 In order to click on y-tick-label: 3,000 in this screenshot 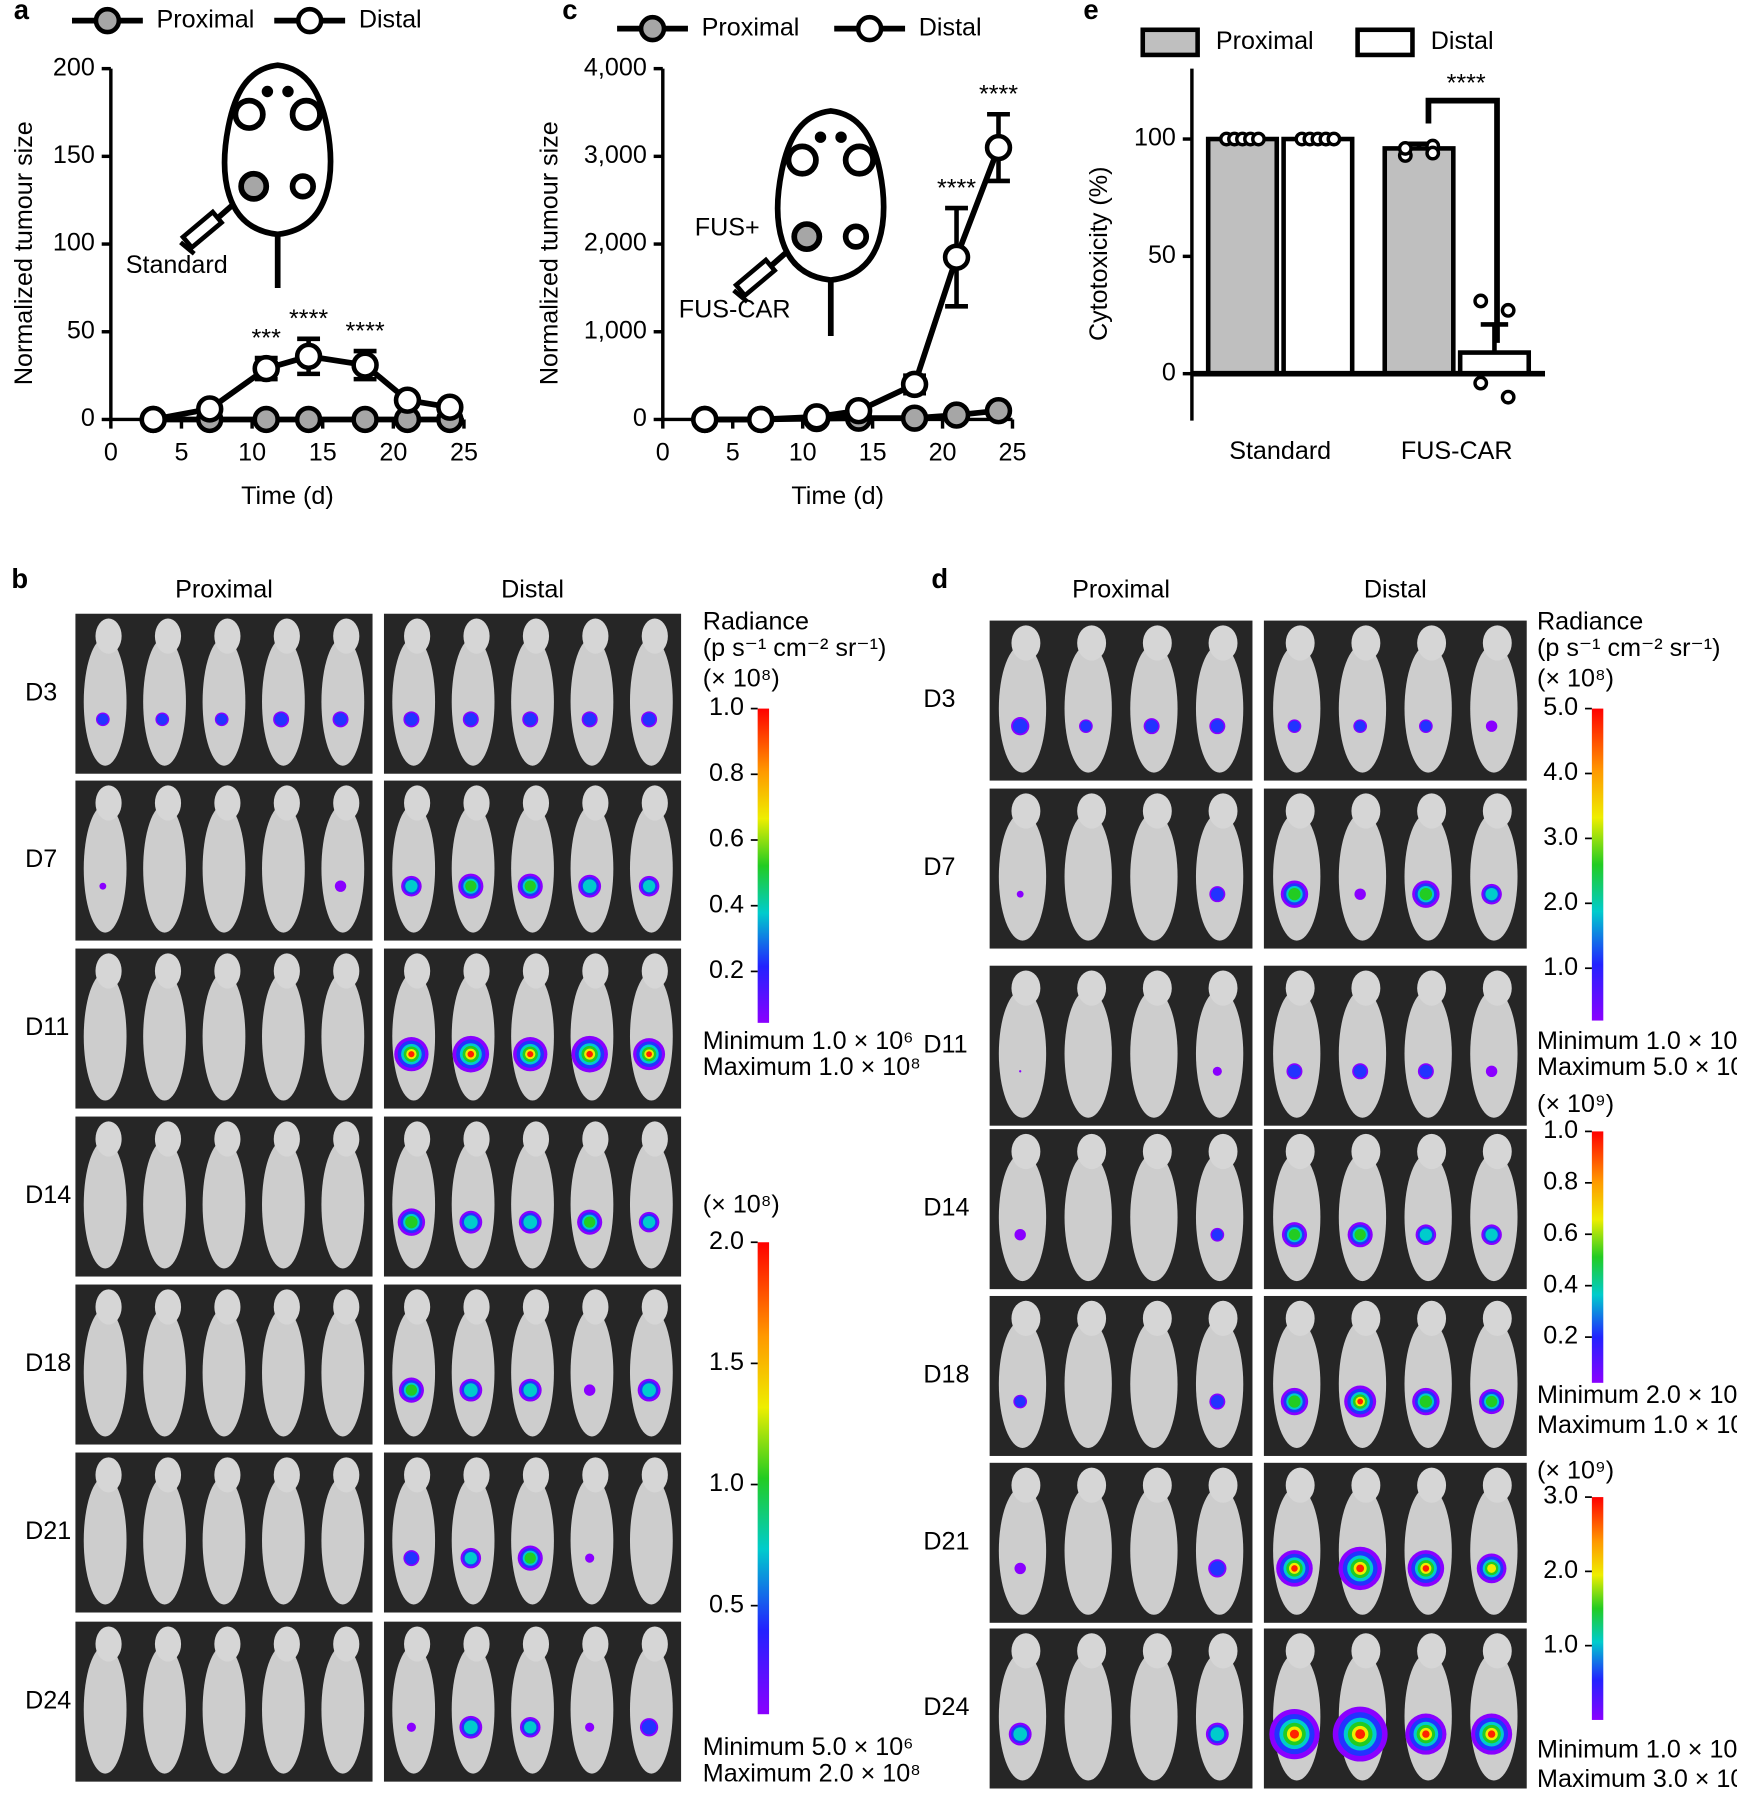, I will do `click(615, 155)`.